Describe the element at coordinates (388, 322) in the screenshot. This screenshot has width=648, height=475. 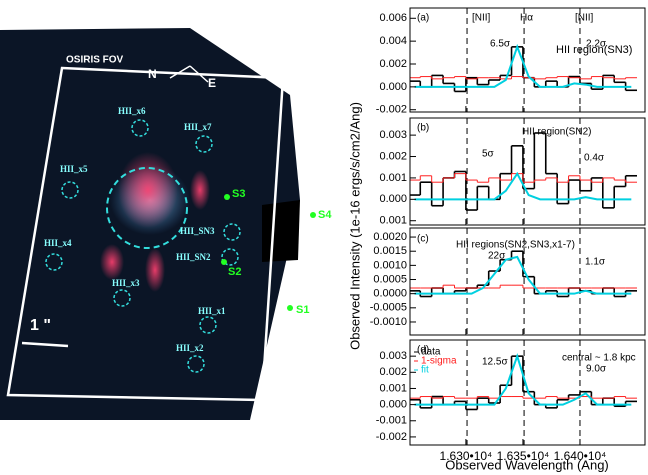
I see `y-tick-label: -0.0010` at that location.